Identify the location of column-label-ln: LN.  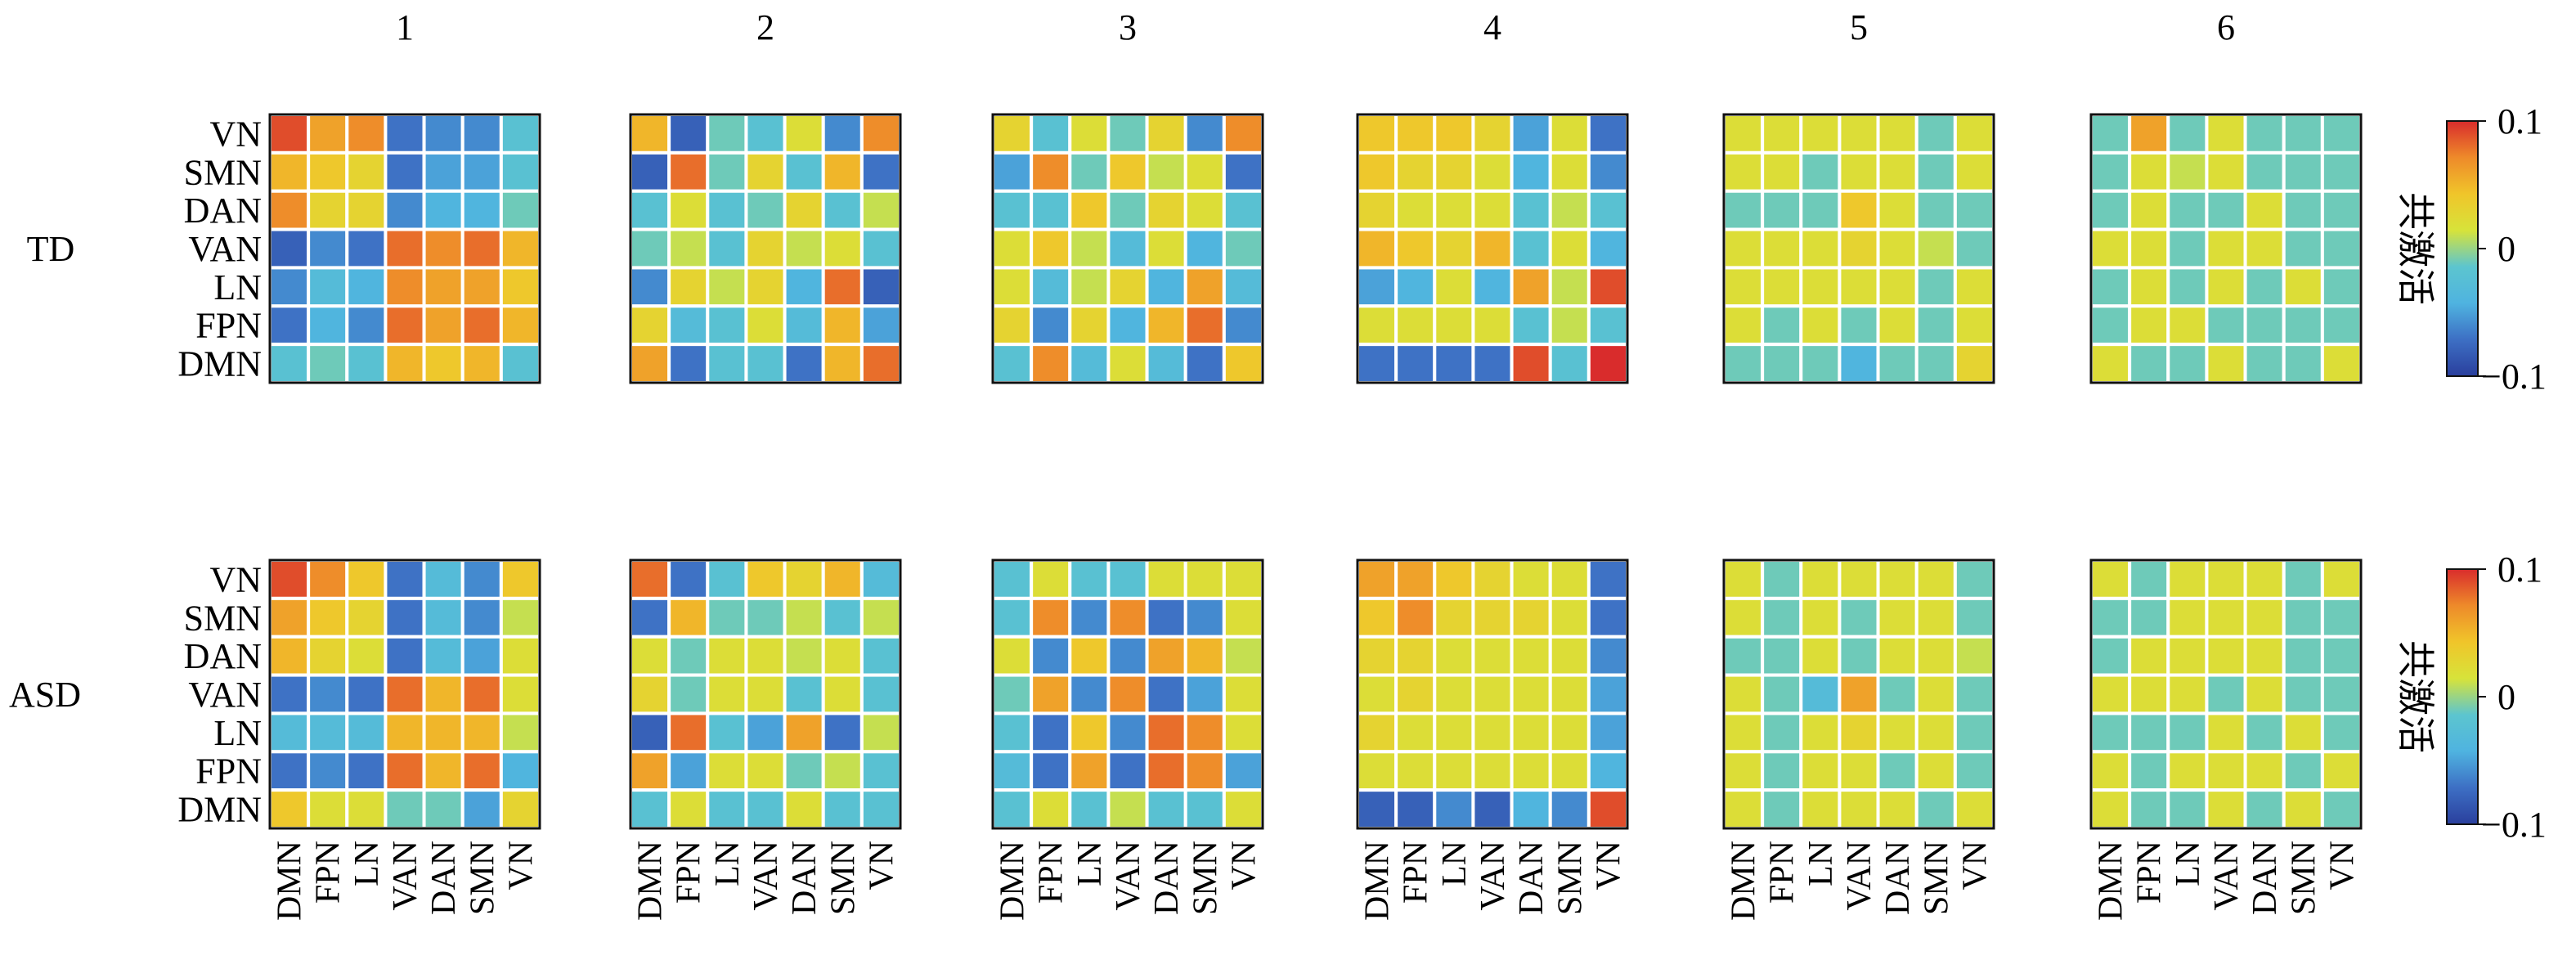
(1821, 863).